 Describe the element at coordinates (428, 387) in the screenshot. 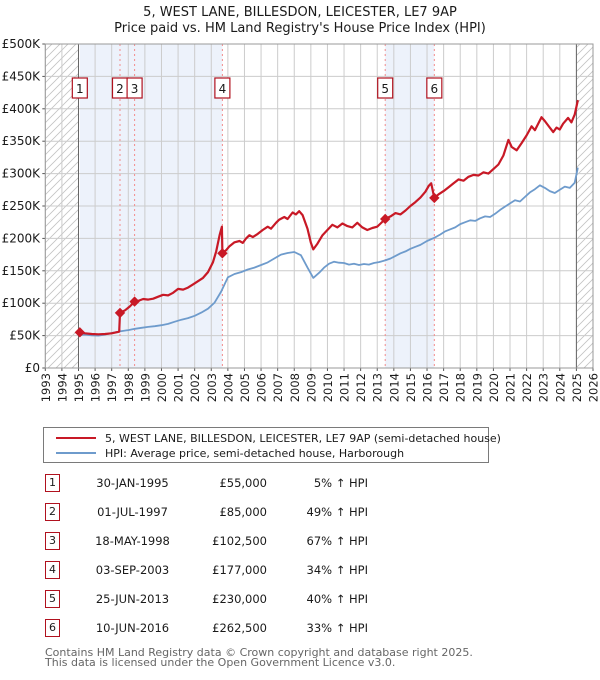

I see `svg-text: 2016` at that location.